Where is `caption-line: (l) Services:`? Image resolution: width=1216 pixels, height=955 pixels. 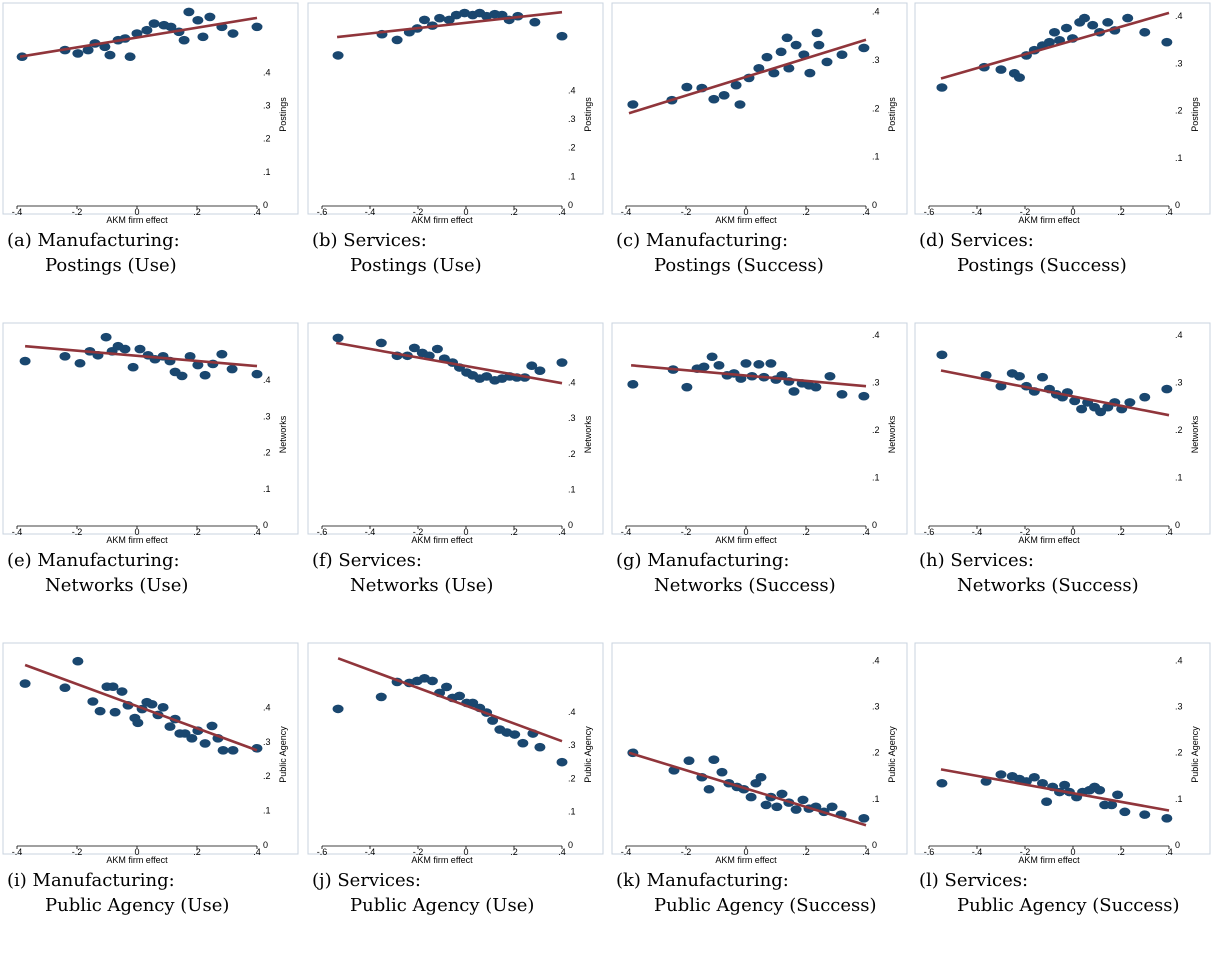 caption-line: (l) Services: is located at coordinates (973, 880).